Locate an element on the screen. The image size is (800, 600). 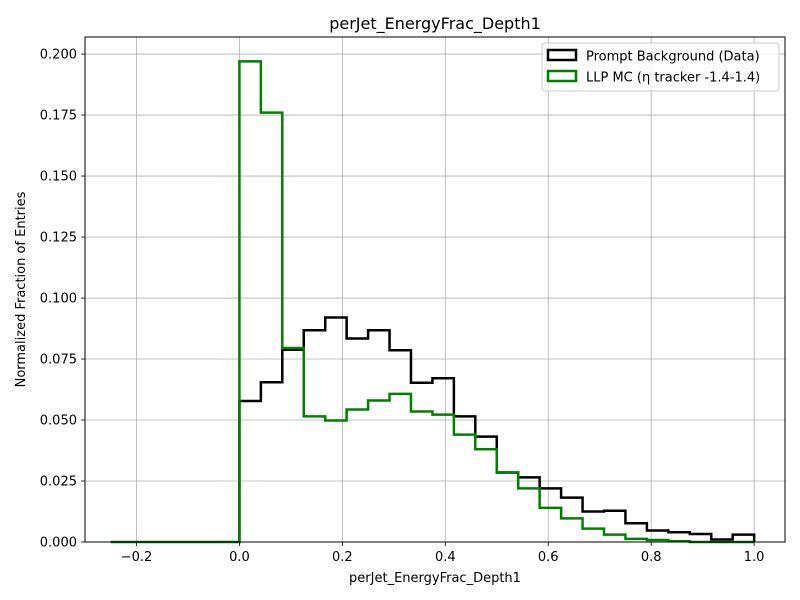
y-axis-title: Normalized Fraction of Entries is located at coordinates (21, 289).